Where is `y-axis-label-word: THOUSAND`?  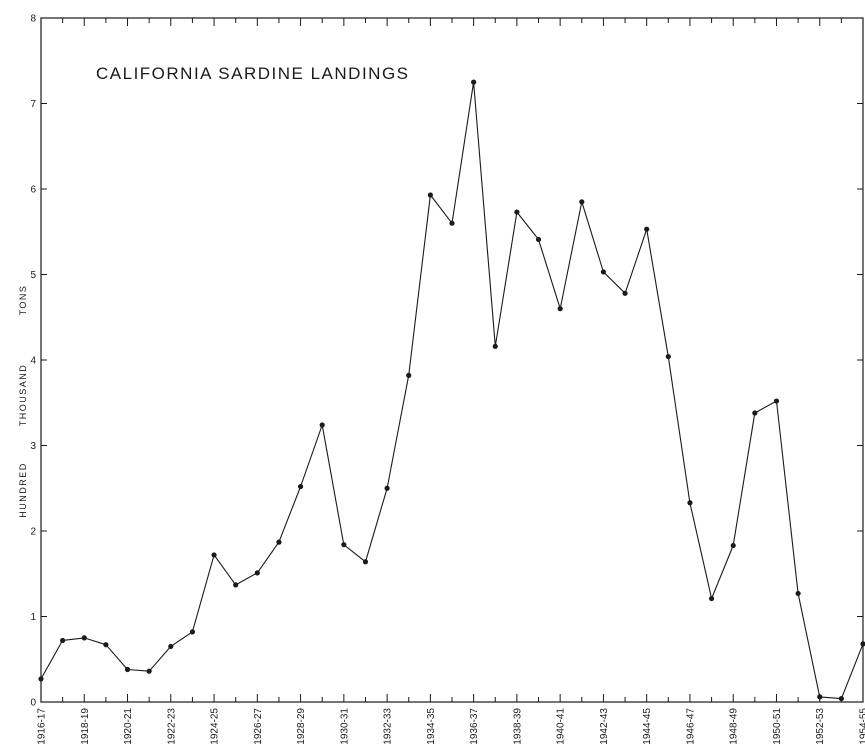
y-axis-label-word: THOUSAND is located at coordinates (23, 395).